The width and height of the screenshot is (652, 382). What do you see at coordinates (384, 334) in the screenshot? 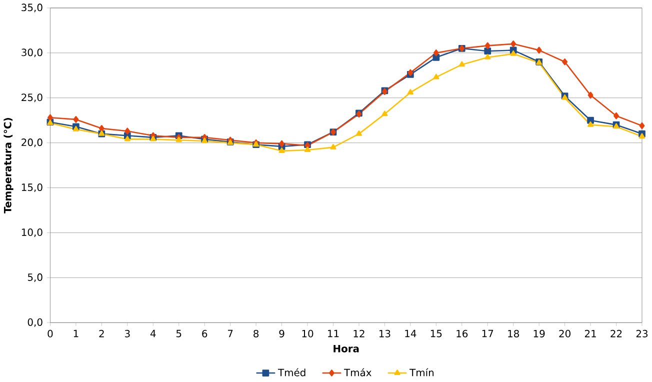
I see `x-tick-label: 13` at bounding box center [384, 334].